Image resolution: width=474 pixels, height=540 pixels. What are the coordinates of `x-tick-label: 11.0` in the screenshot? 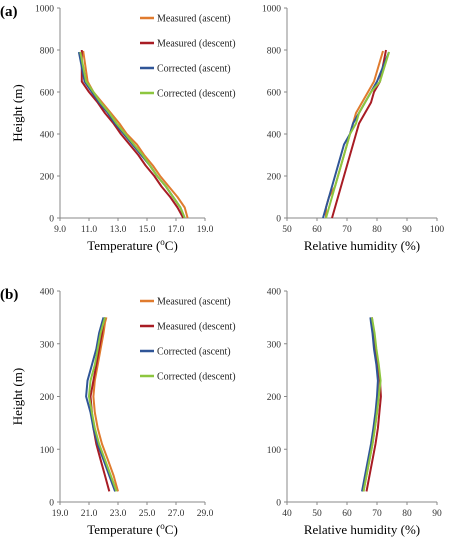 It's located at (89, 230).